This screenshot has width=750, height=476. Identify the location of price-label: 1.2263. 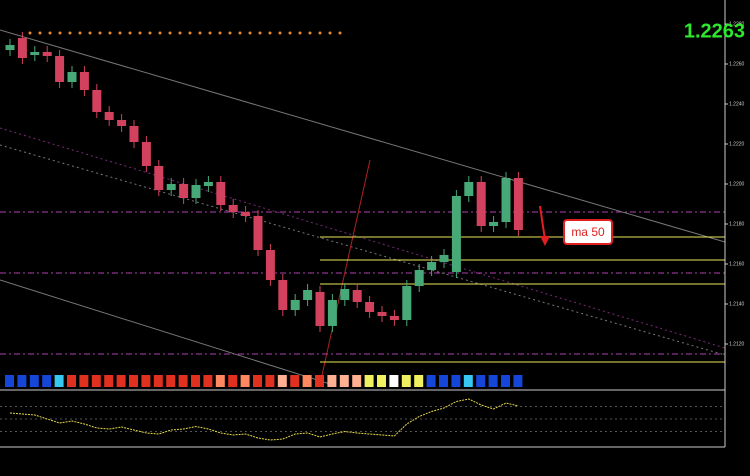
(714, 31).